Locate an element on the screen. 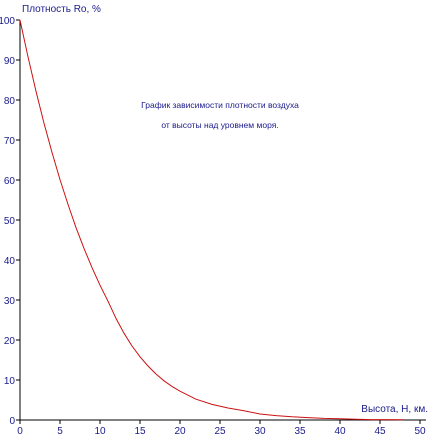 The image size is (440, 440). y-tick-label: 70 is located at coordinates (10, 141).